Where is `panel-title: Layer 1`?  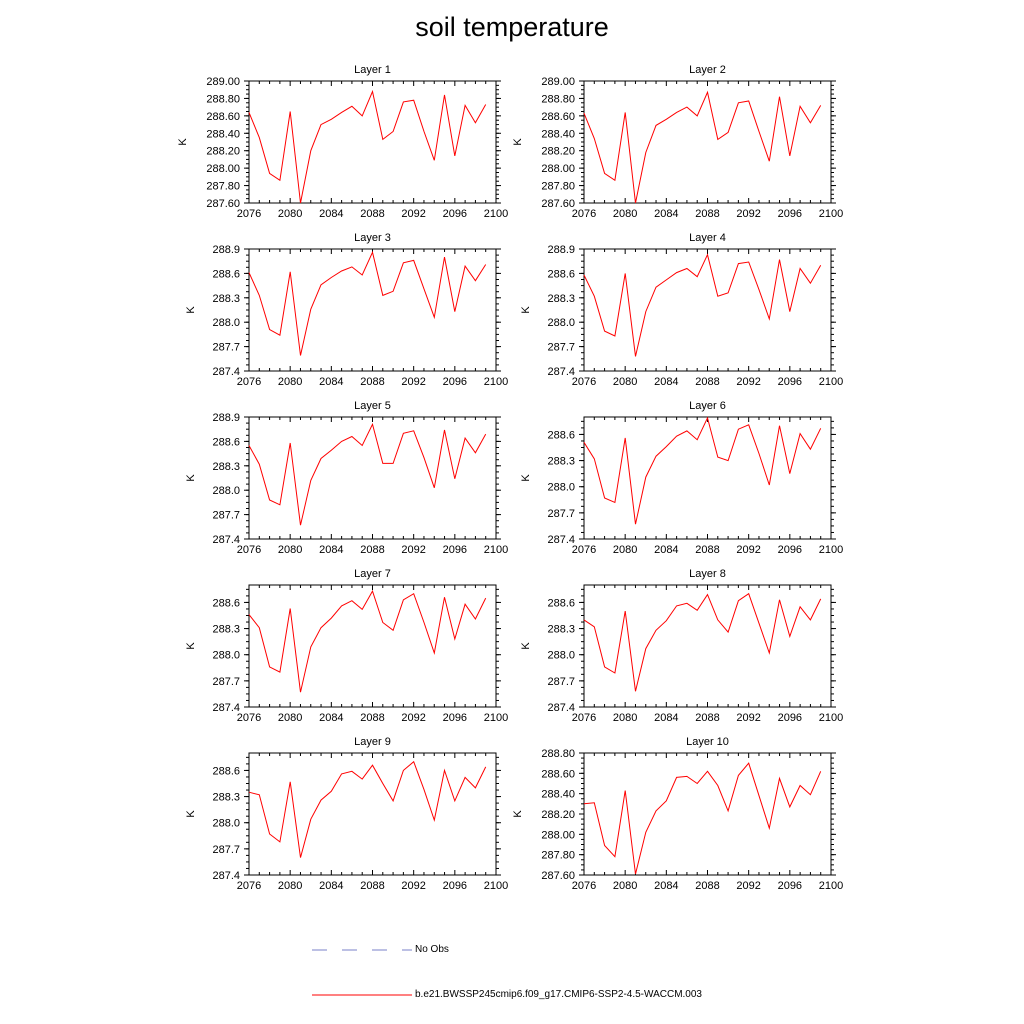
panel-title: Layer 1 is located at coordinates (372, 70).